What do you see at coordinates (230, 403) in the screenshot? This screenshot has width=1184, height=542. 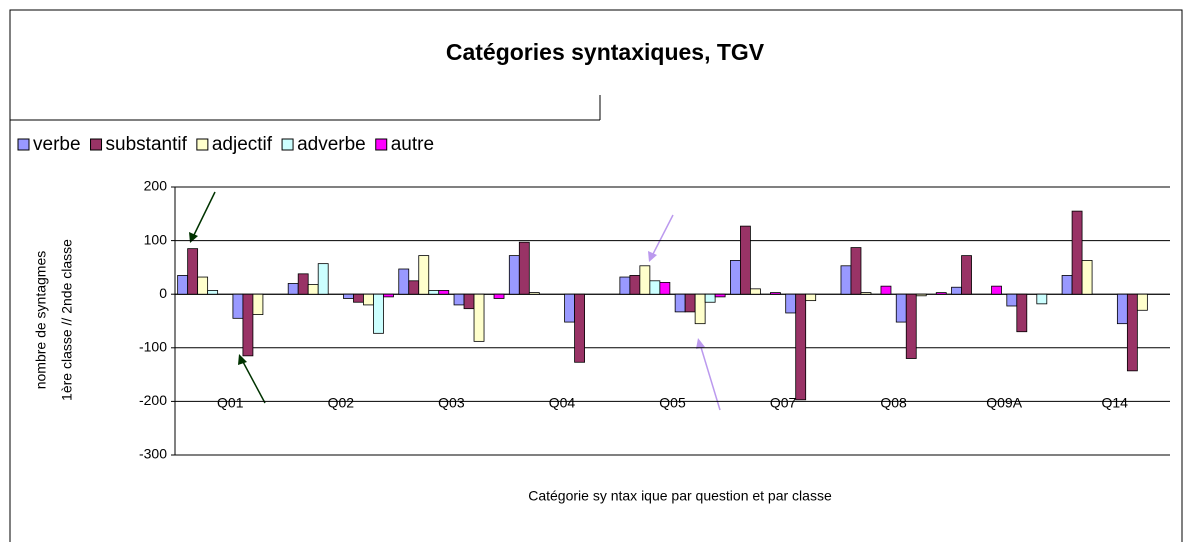 I see `x-tick-label: Q01` at bounding box center [230, 403].